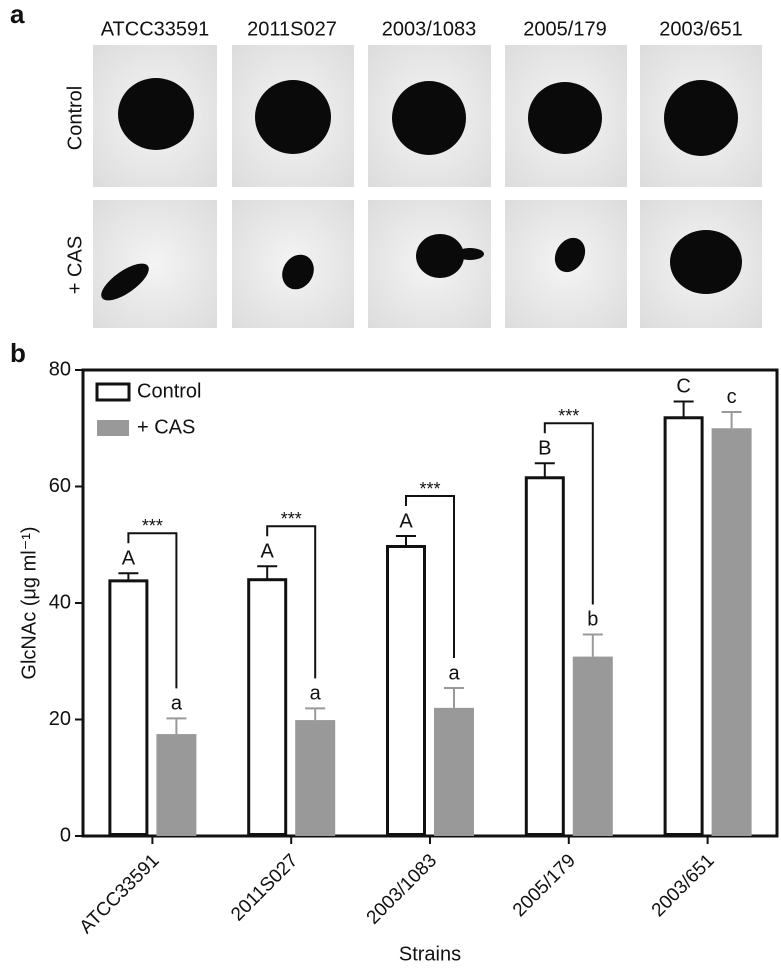  I want to click on image-cell, so click(155, 264).